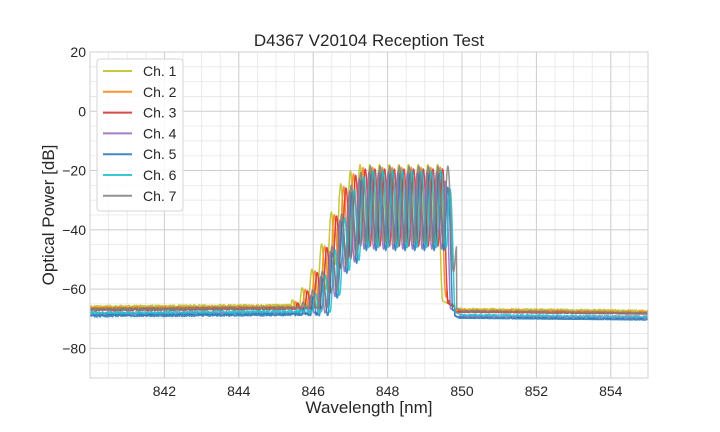 This screenshot has width=720, height=432. Describe the element at coordinates (462, 391) in the screenshot. I see `x-tick-label: 850` at that location.